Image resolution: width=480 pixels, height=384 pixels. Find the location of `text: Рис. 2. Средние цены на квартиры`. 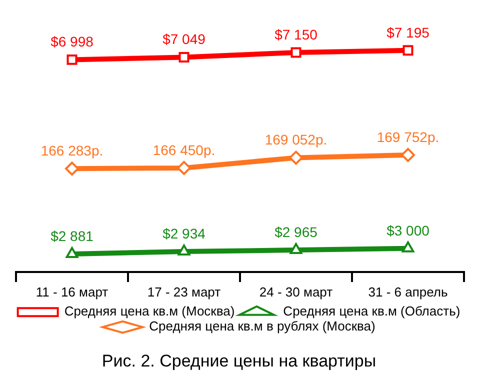

text: Рис. 2. Средние цены на квартиры is located at coordinates (239, 360).